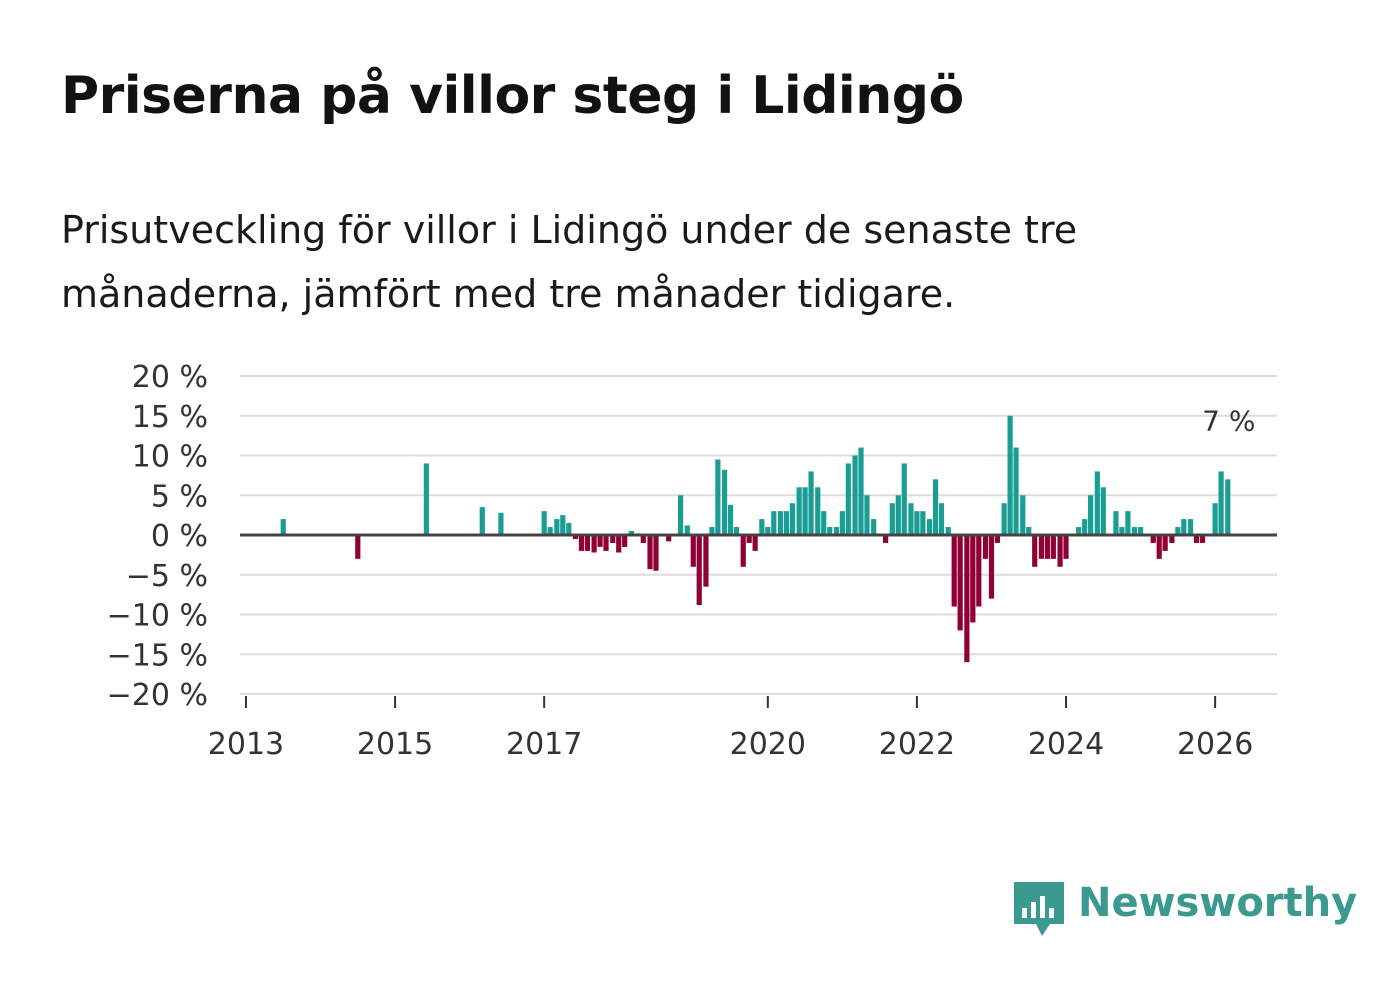  I want to click on y-tick-label: −15 %, so click(157, 655).